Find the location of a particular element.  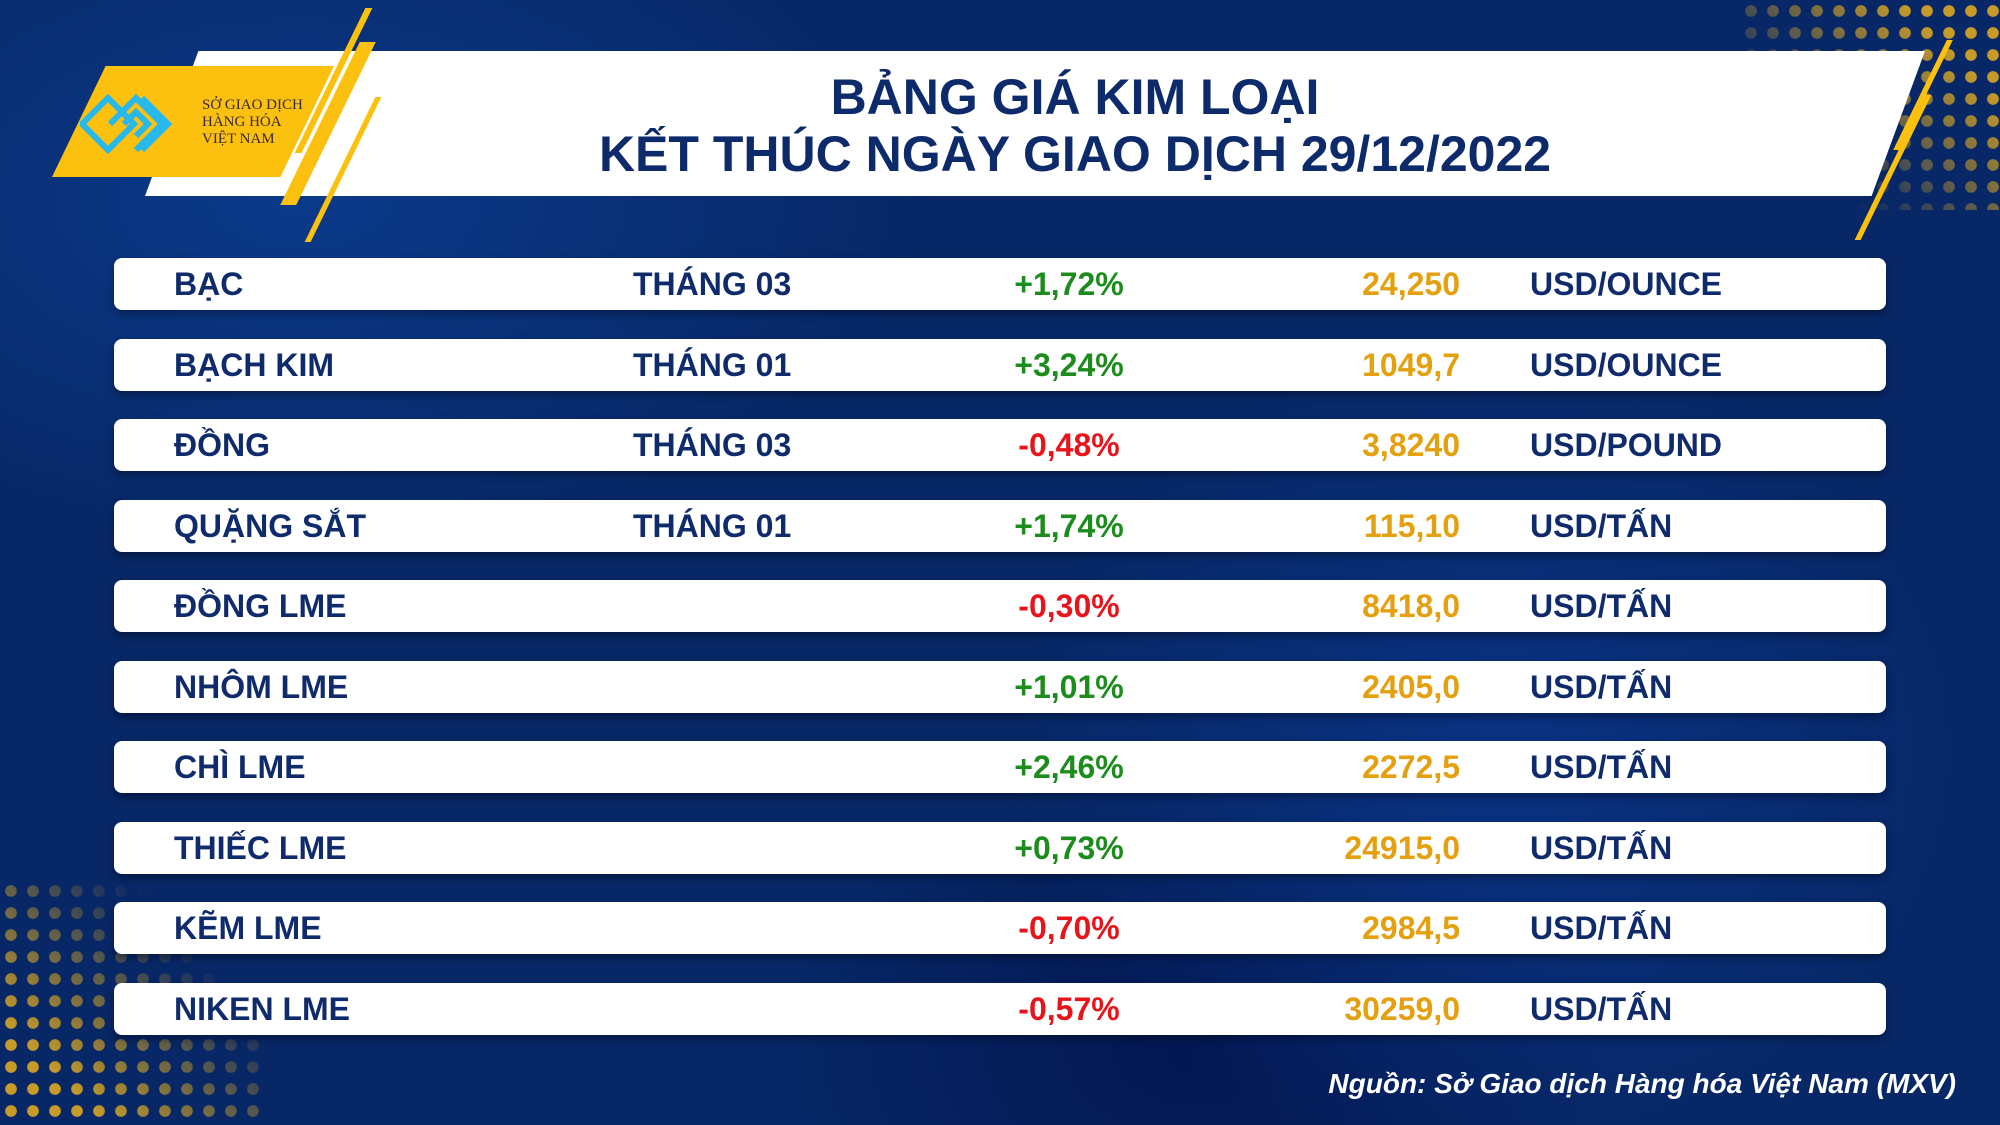

unit: USD/POUND is located at coordinates (1626, 445).